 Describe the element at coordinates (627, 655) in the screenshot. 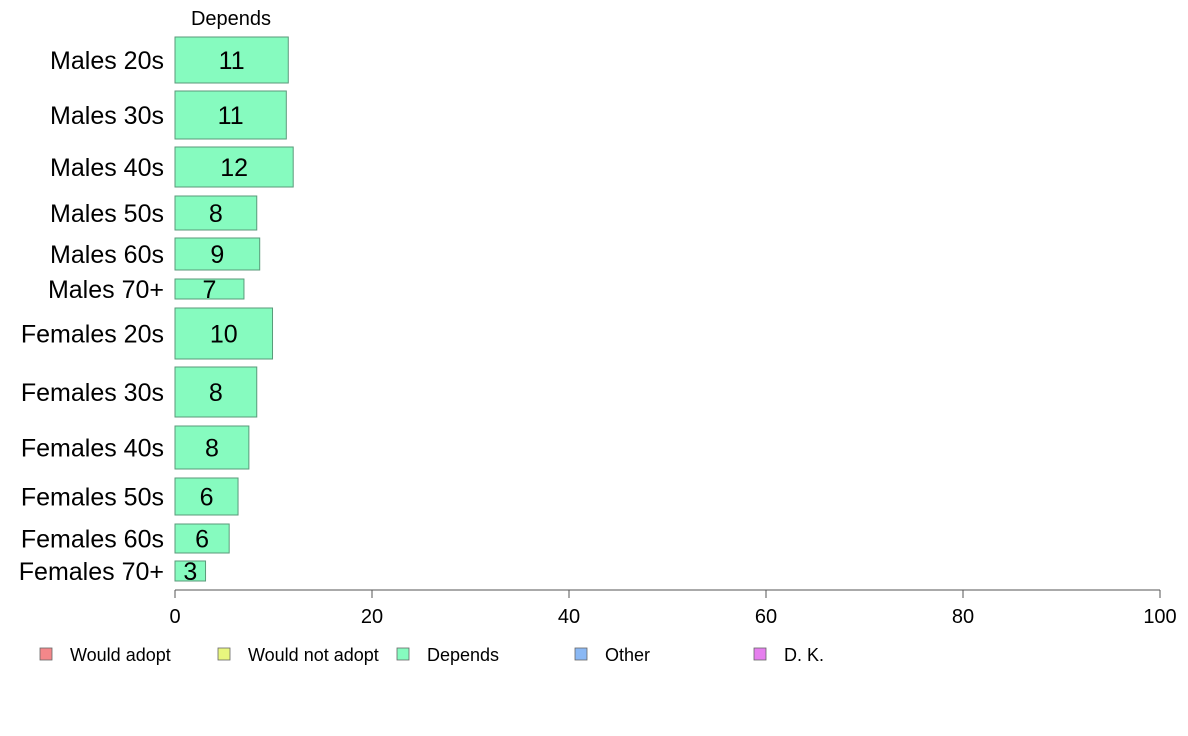

I see `legend-label: Other` at that location.